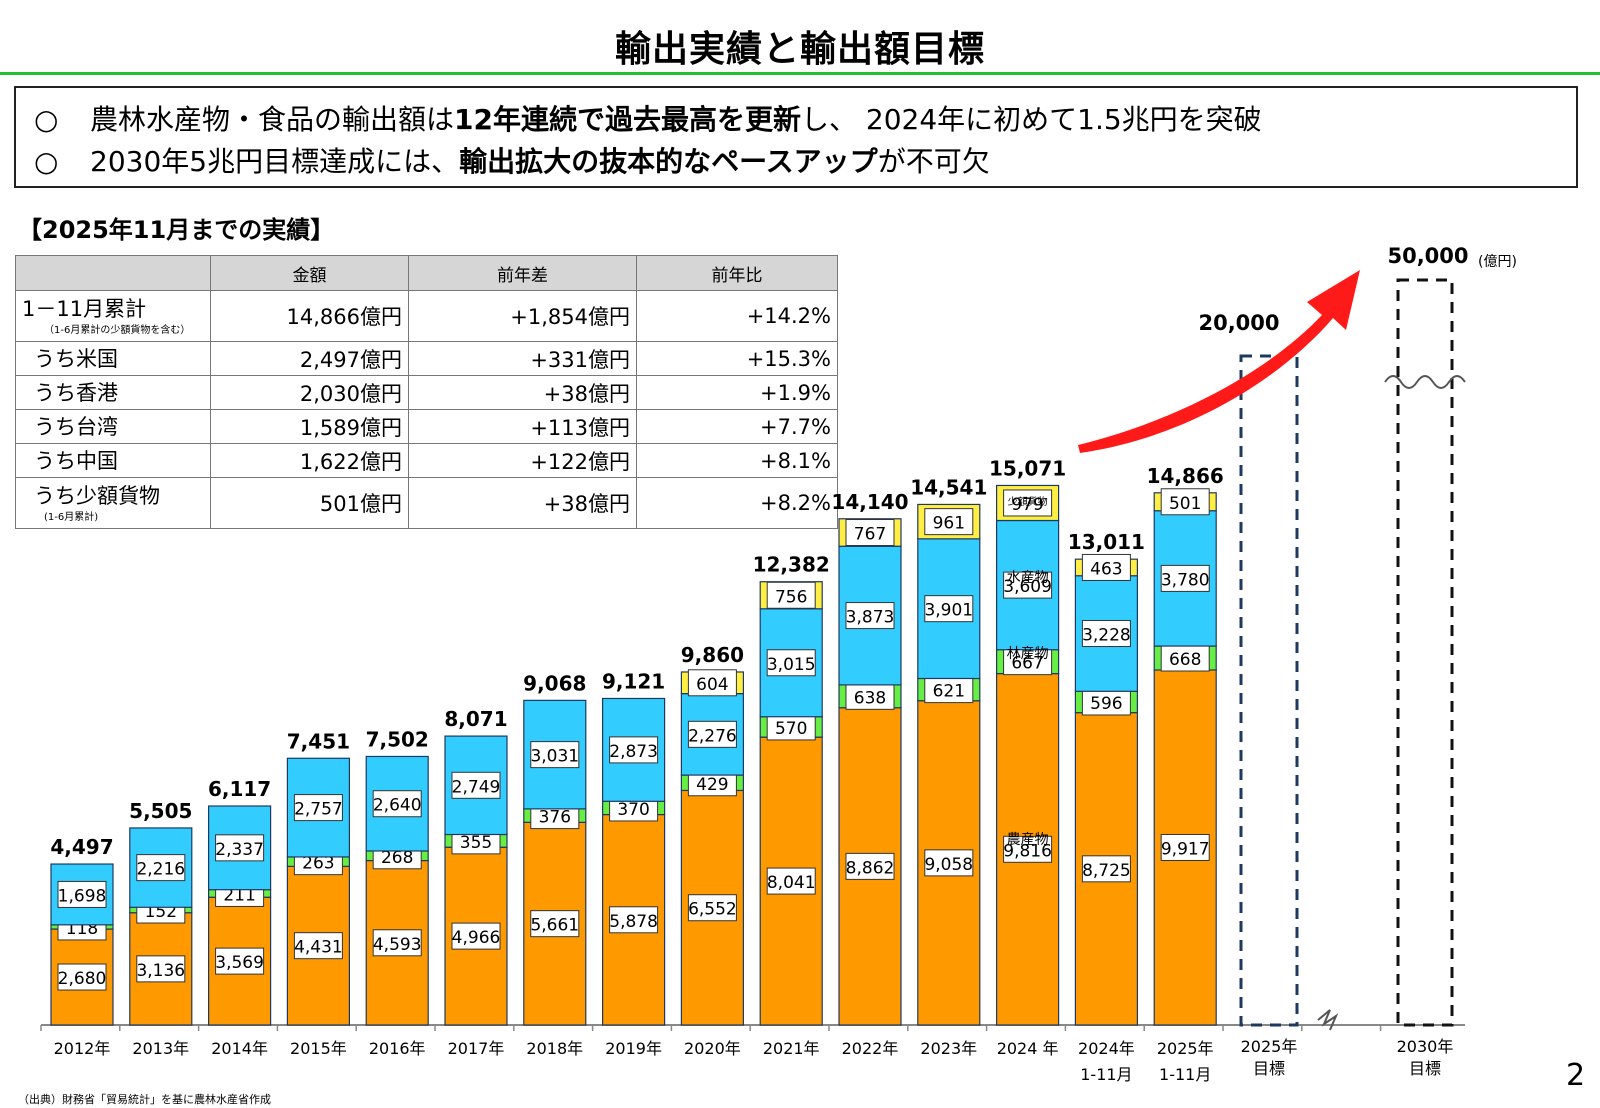 This screenshot has height=1108, width=1600. Describe the element at coordinates (1425, 1046) in the screenshot. I see `target-category-label: 2030年` at that location.